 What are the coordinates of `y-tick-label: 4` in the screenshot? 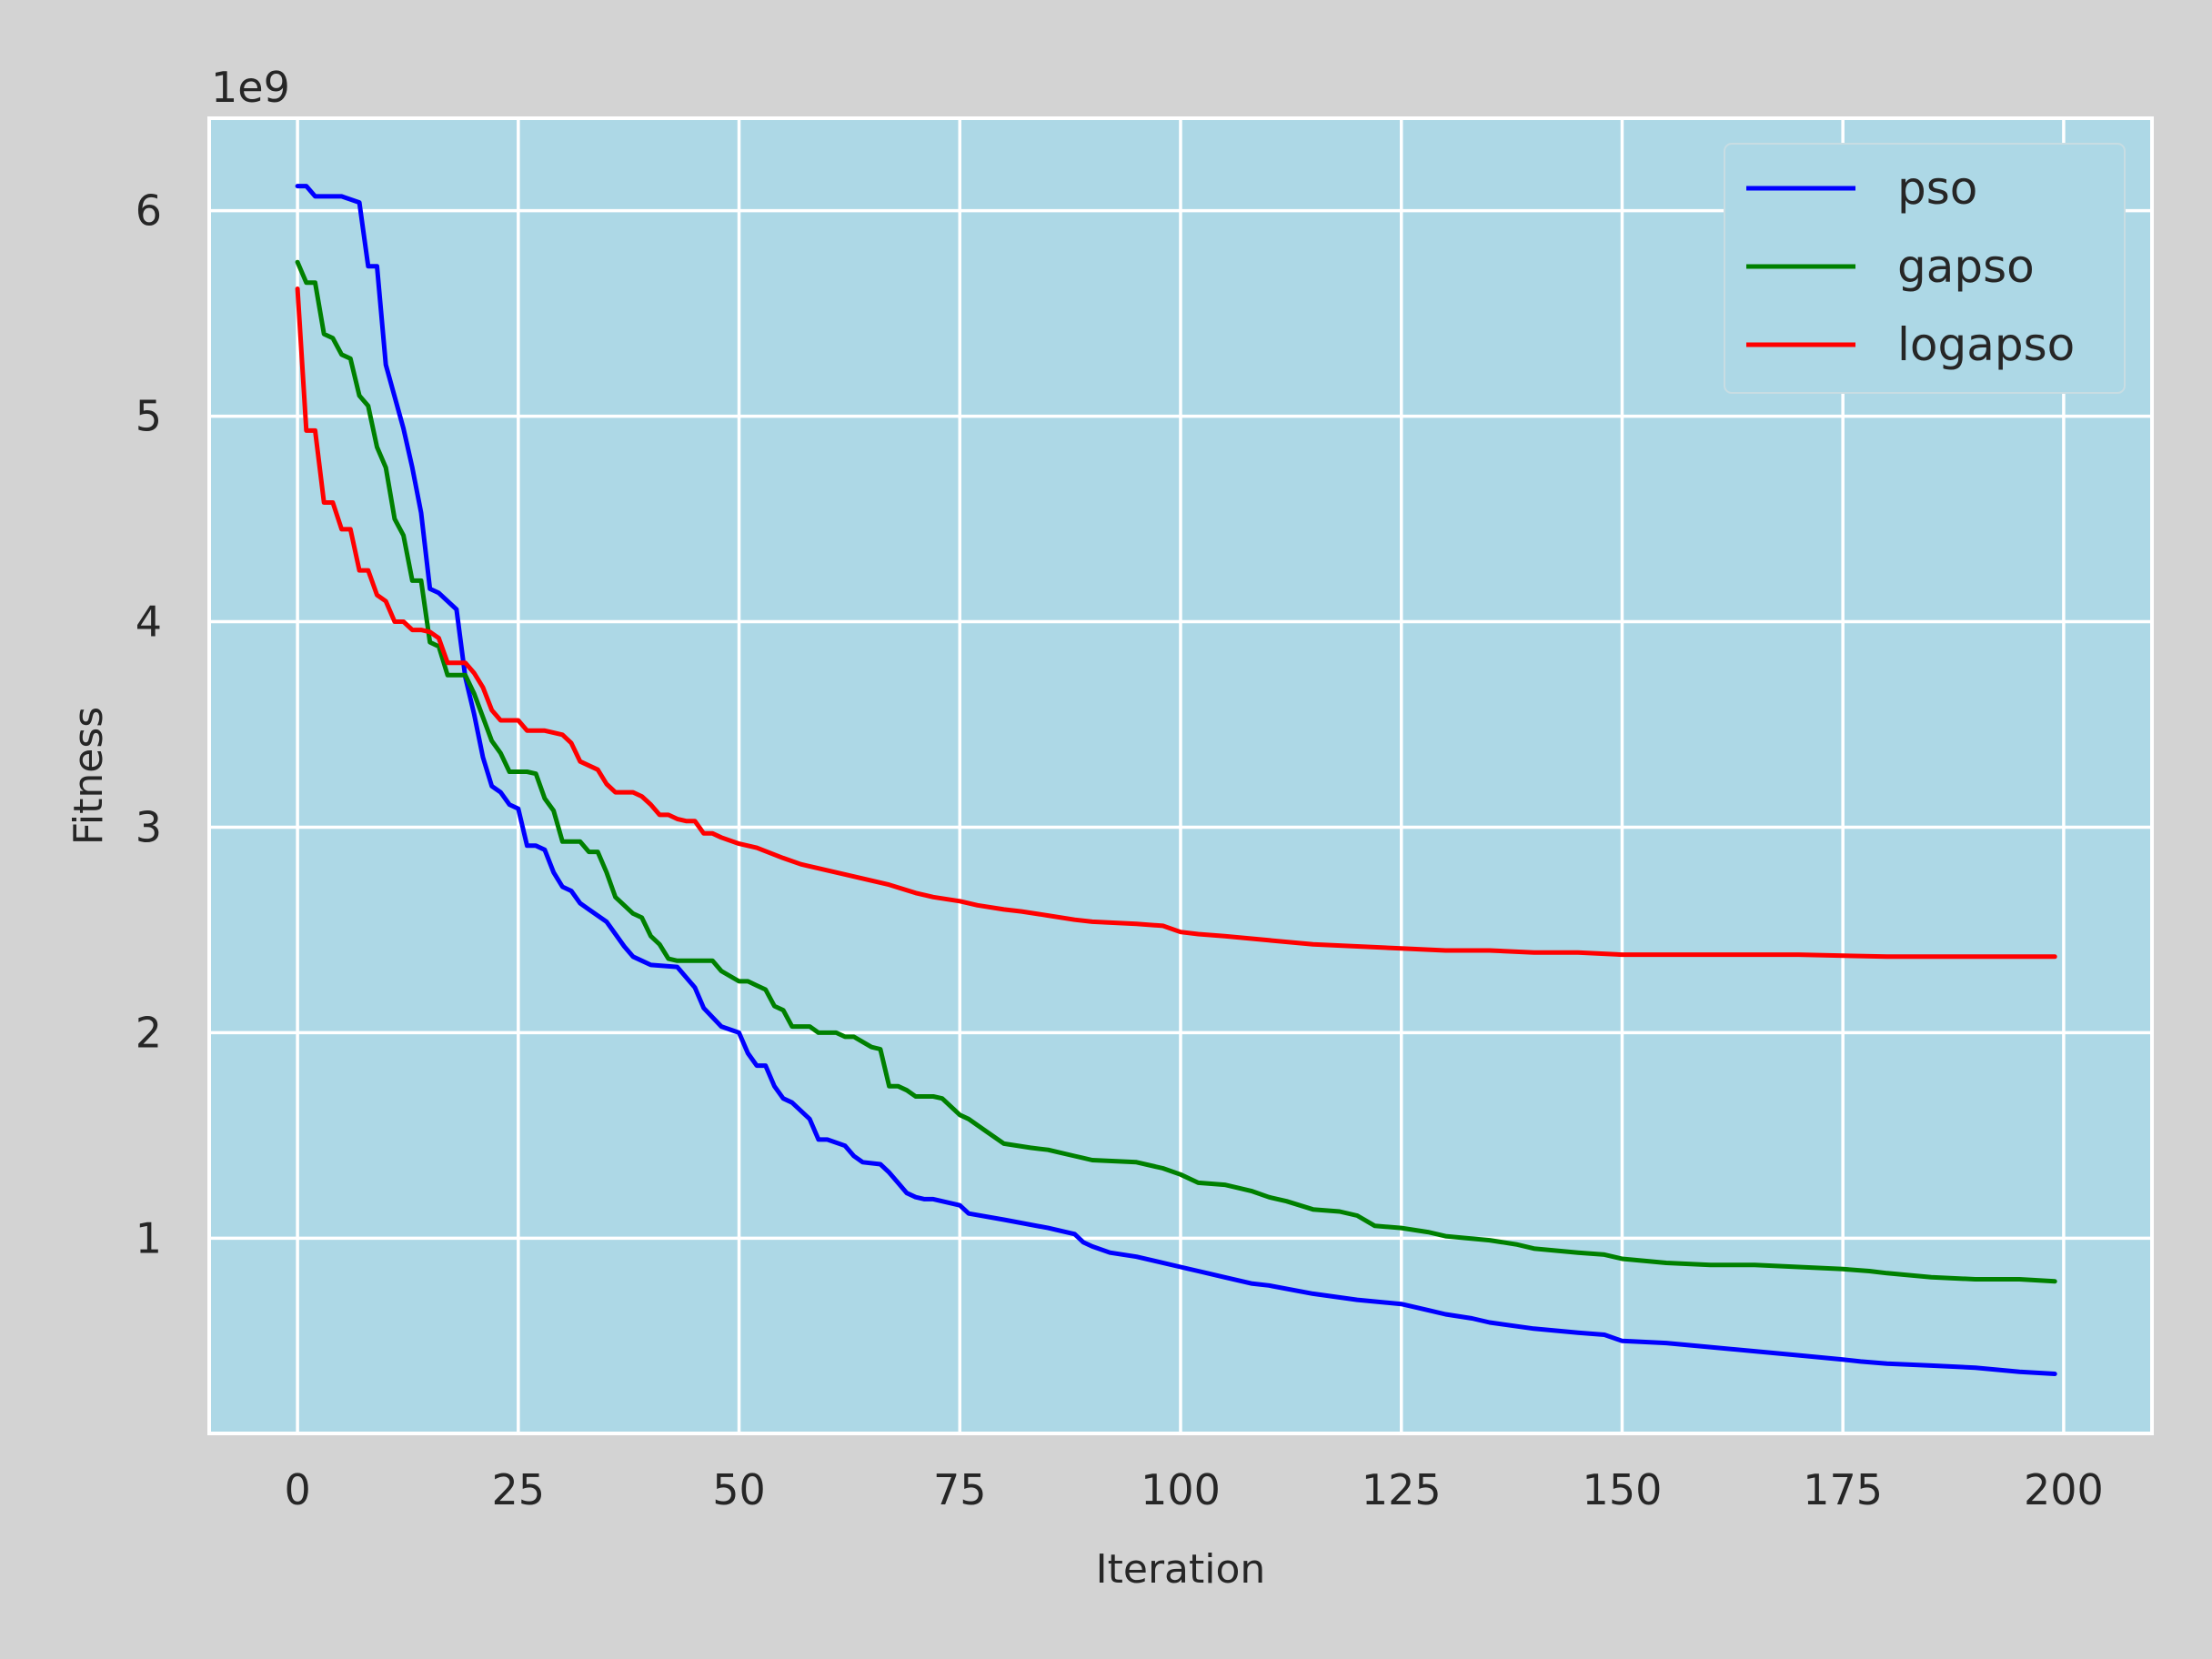 It's located at (149, 622).